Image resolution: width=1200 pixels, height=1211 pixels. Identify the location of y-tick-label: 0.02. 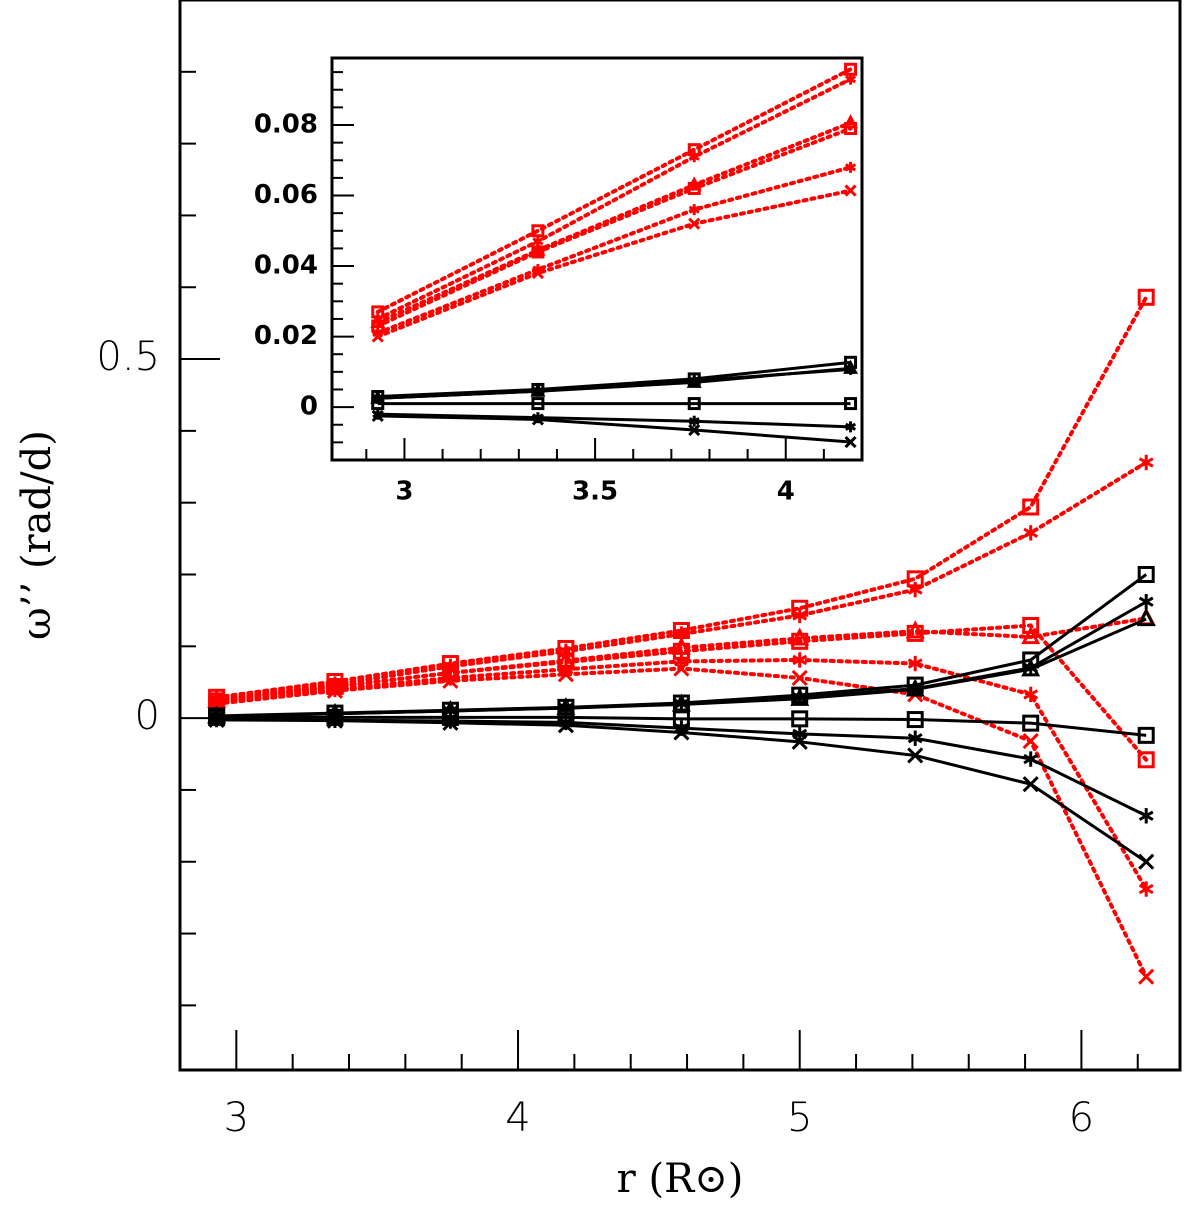
(286, 336).